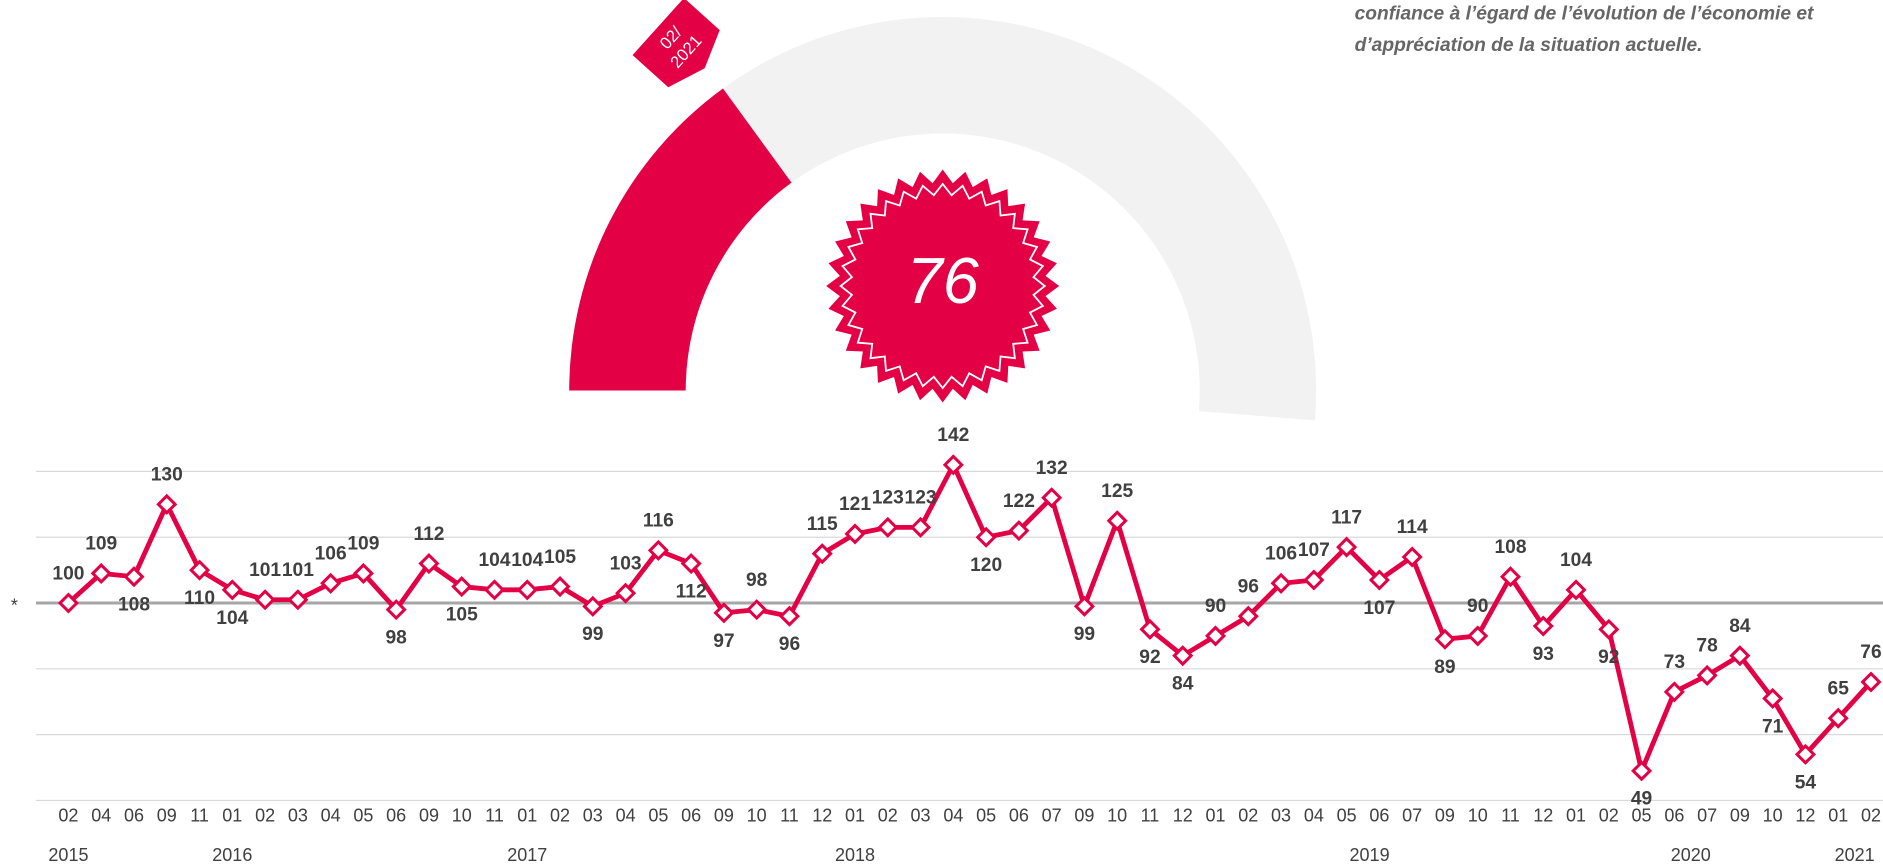 The height and width of the screenshot is (865, 1883). Describe the element at coordinates (1674, 662) in the screenshot. I see `value-label: 73` at that location.